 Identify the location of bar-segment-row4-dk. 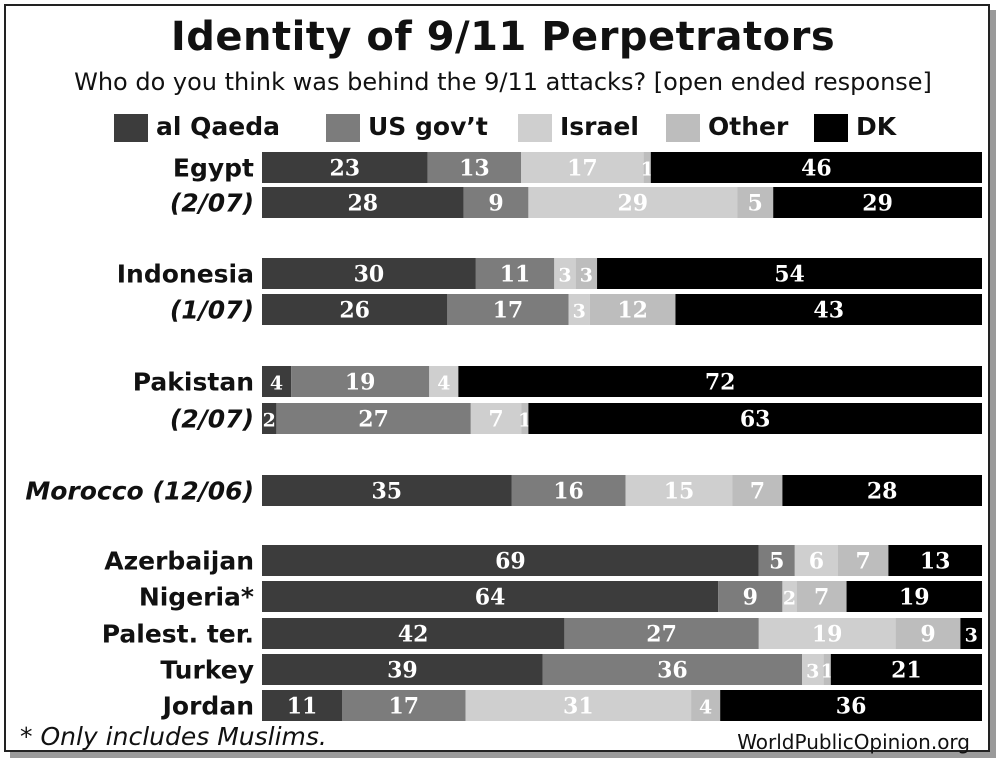
(720, 381).